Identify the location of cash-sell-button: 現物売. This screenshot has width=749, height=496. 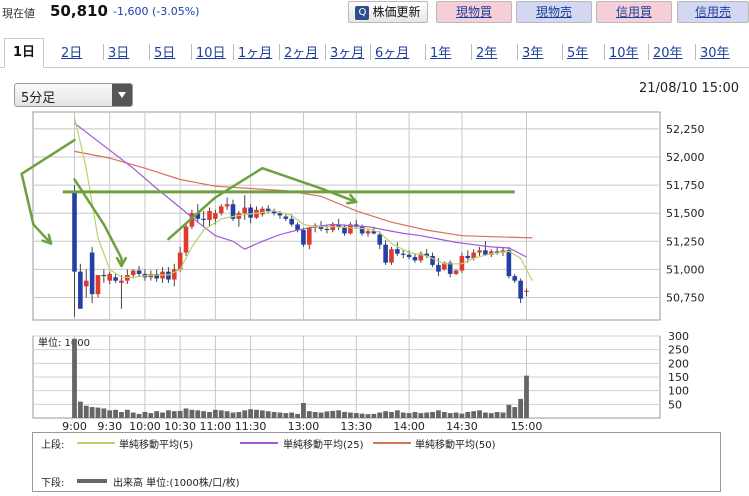
(554, 12).